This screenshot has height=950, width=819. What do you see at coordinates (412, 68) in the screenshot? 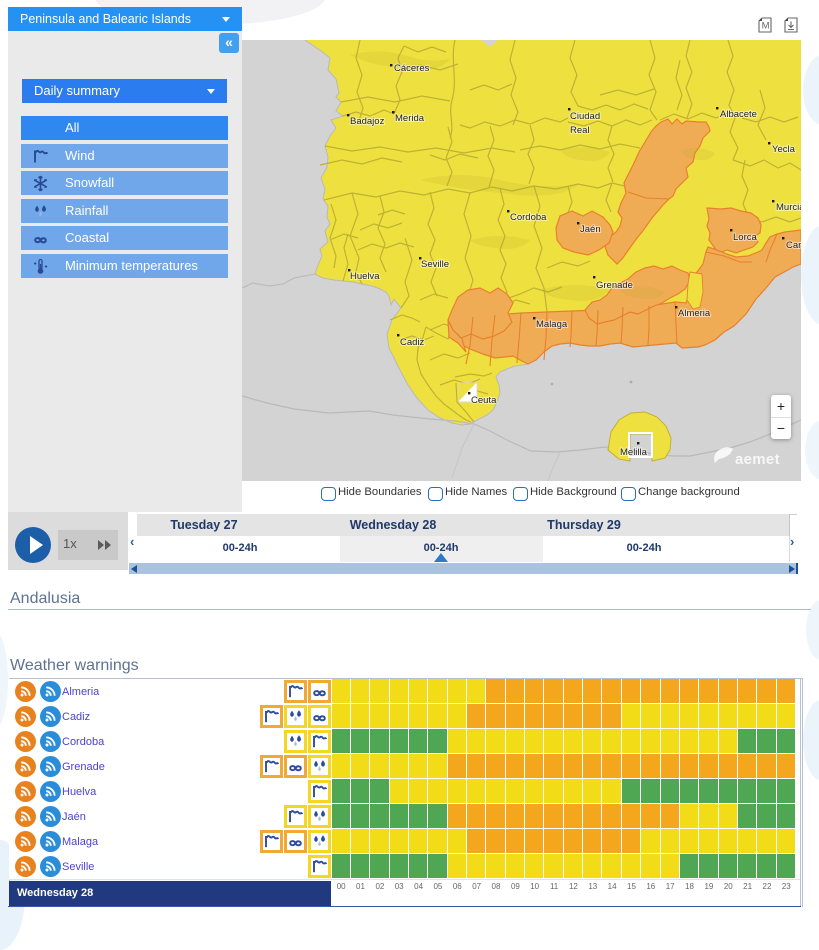
I see `svg-text: Cáceres` at bounding box center [412, 68].